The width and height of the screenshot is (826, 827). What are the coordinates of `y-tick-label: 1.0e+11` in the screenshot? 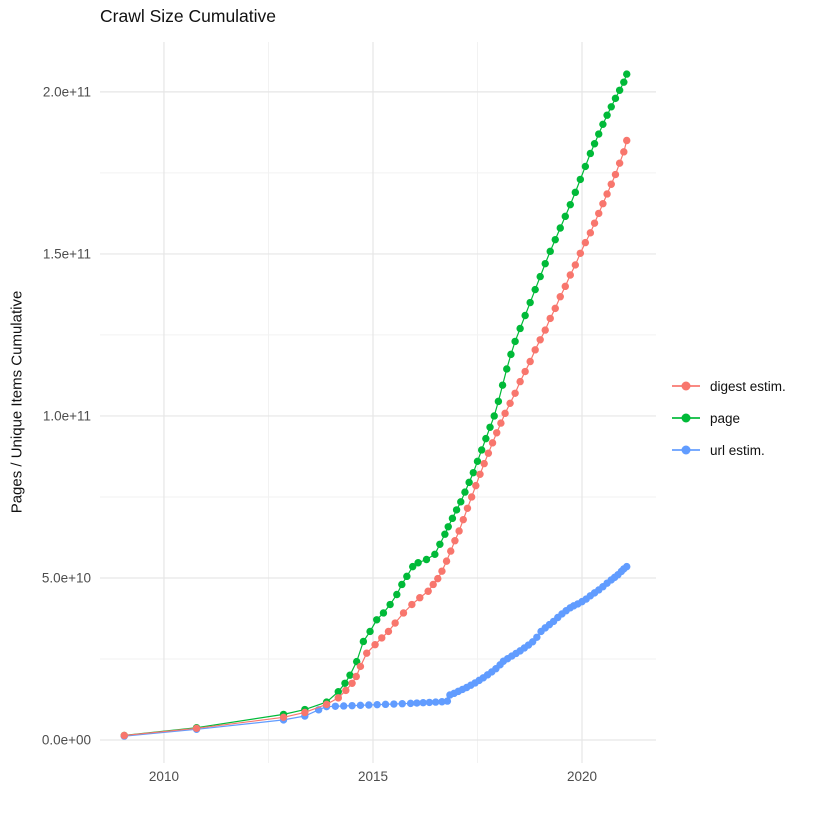 It's located at (67, 415).